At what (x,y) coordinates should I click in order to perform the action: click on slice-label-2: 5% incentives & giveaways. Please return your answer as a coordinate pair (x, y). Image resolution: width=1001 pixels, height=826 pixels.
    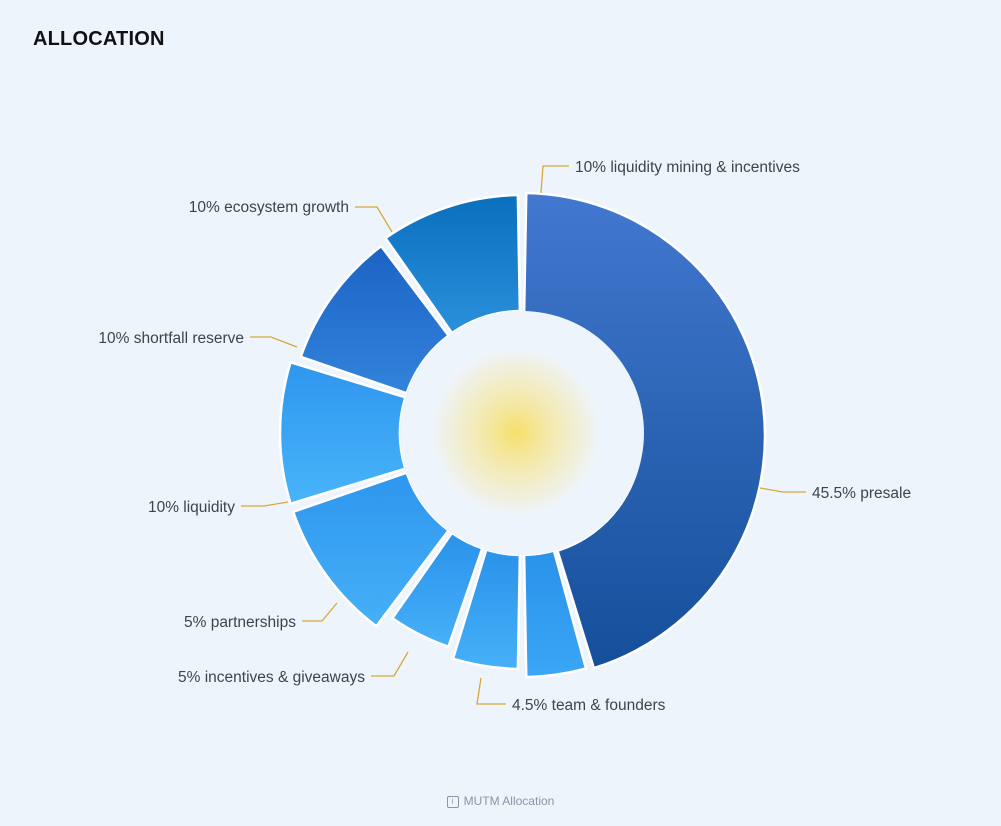
    Looking at the image, I should click on (271, 677).